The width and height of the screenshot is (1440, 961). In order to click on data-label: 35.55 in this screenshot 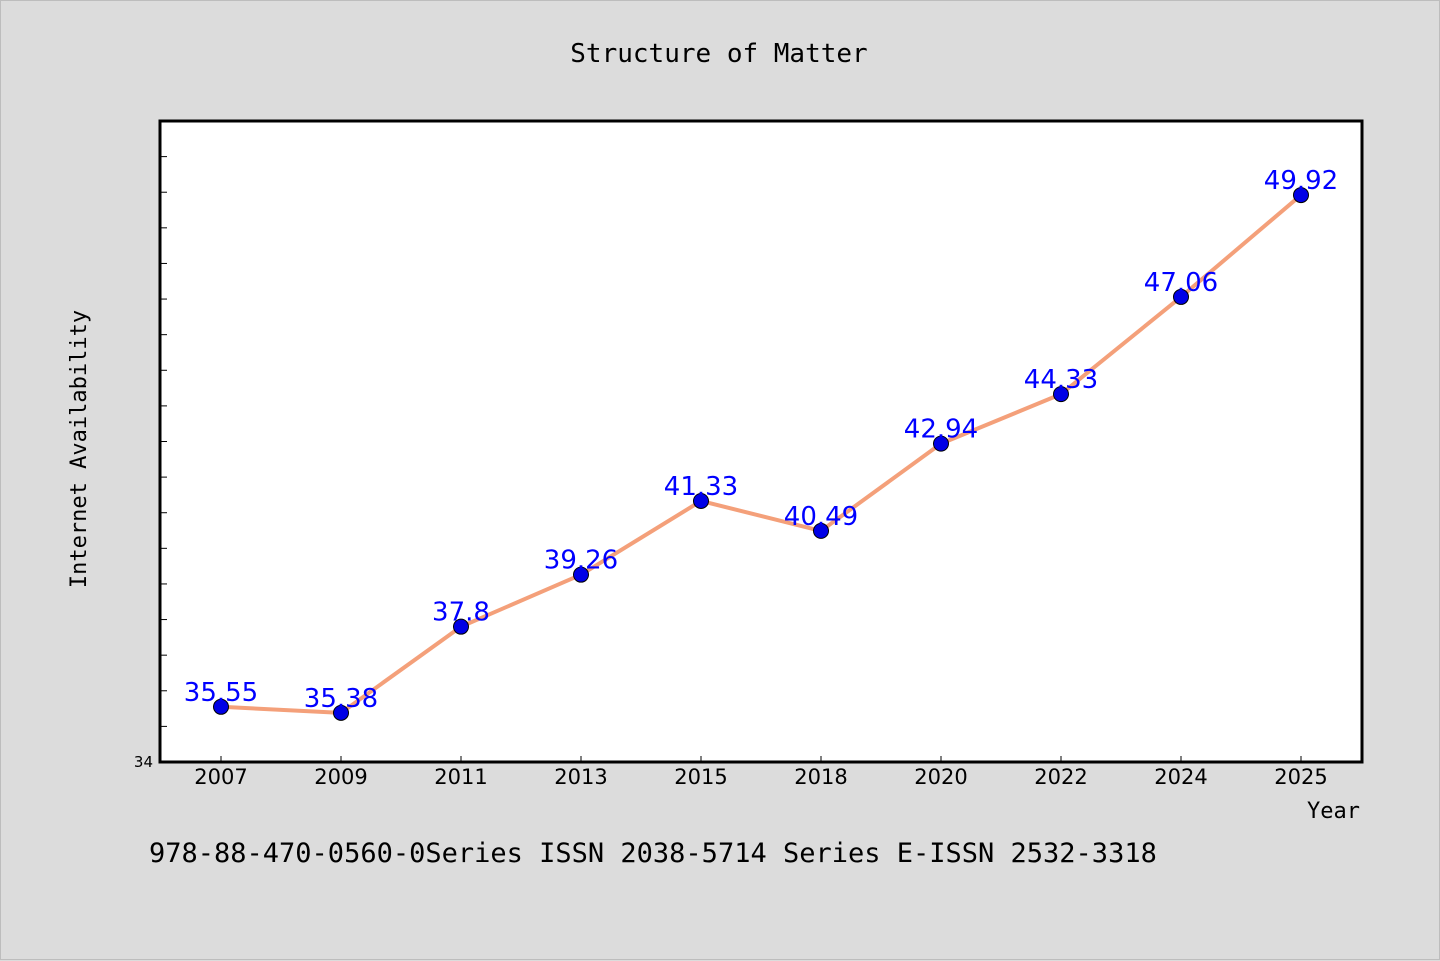, I will do `click(221, 693)`.